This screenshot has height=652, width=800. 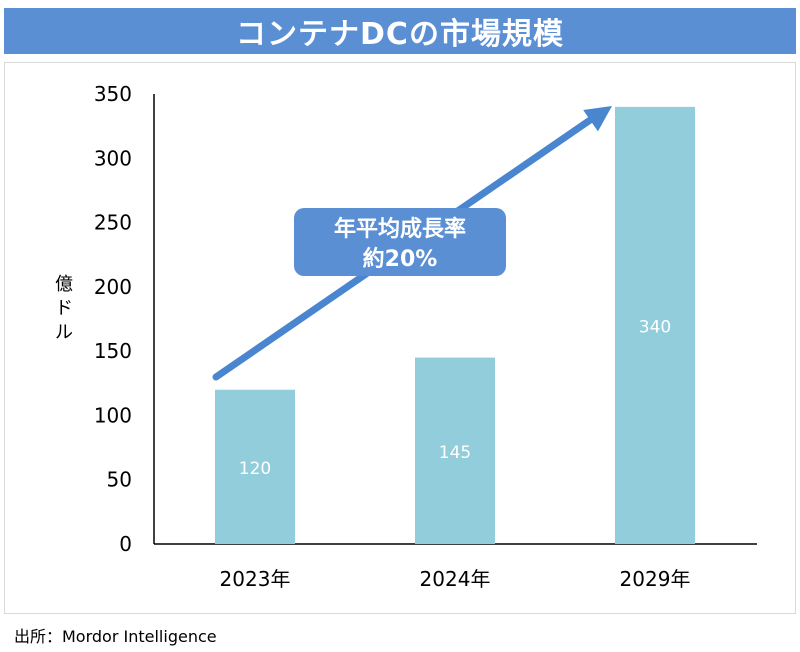 I want to click on y-tick-label: 350, so click(x=113, y=94).